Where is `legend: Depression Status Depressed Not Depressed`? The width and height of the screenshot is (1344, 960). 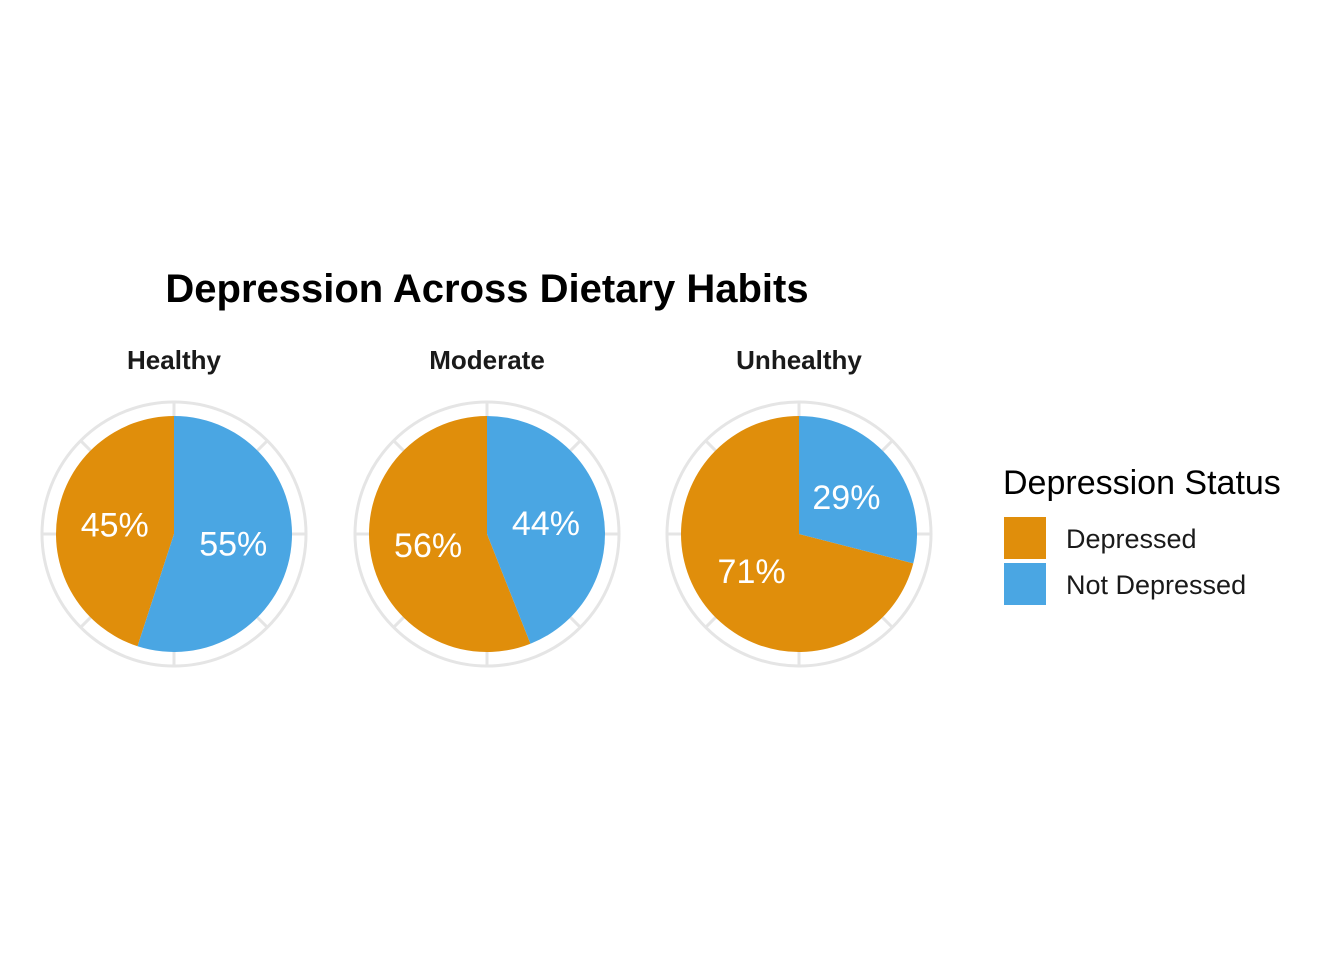 legend: Depression Status Depressed Not Depressed is located at coordinates (1142, 534).